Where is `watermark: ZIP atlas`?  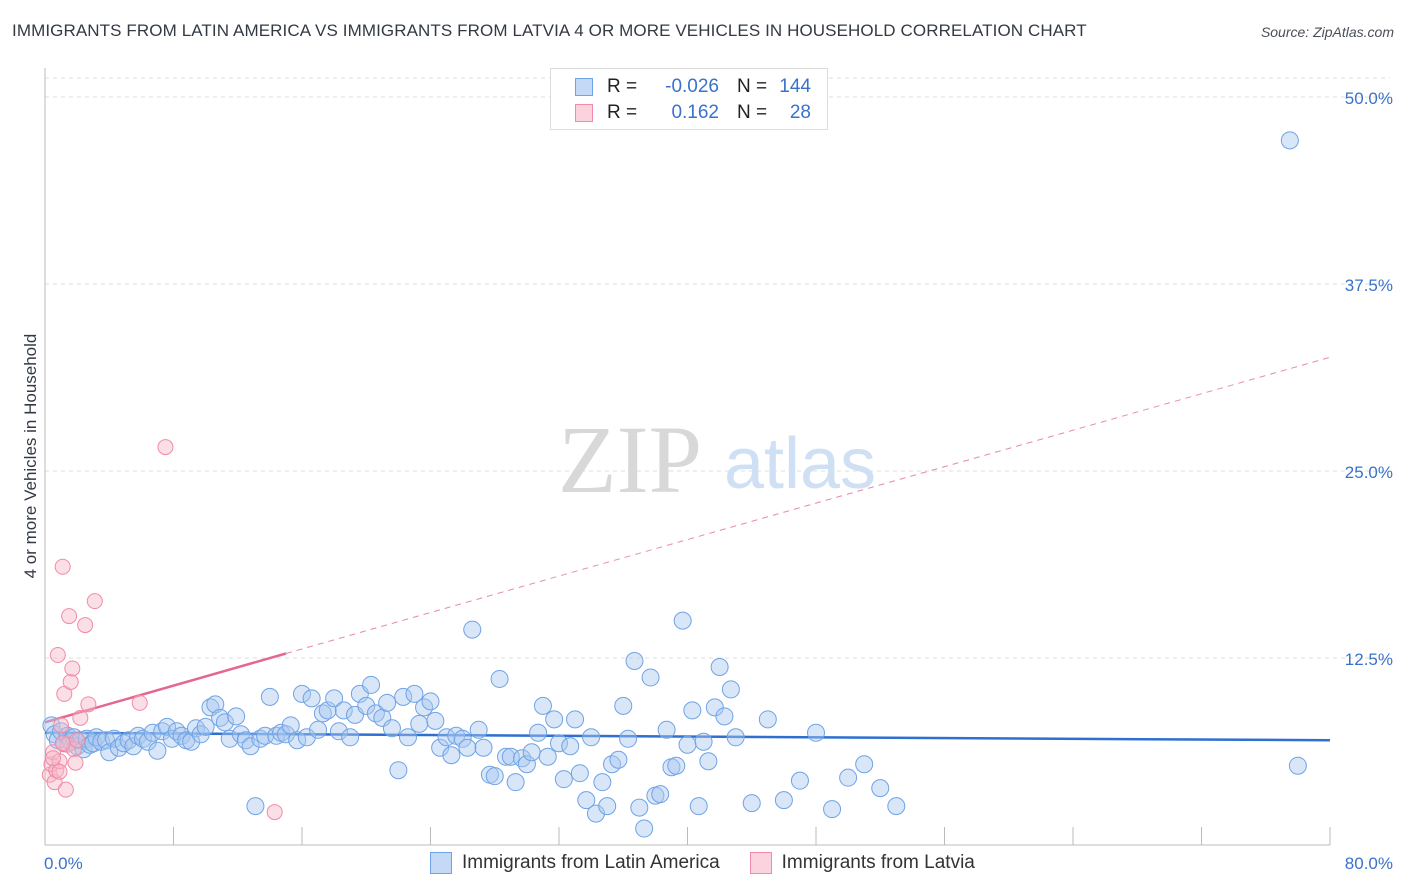 watermark: ZIP atlas is located at coordinates (717, 459).